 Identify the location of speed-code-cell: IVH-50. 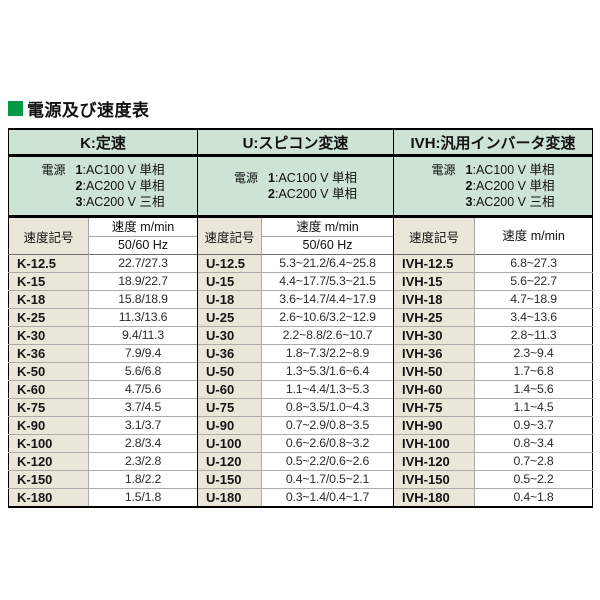
(434, 371).